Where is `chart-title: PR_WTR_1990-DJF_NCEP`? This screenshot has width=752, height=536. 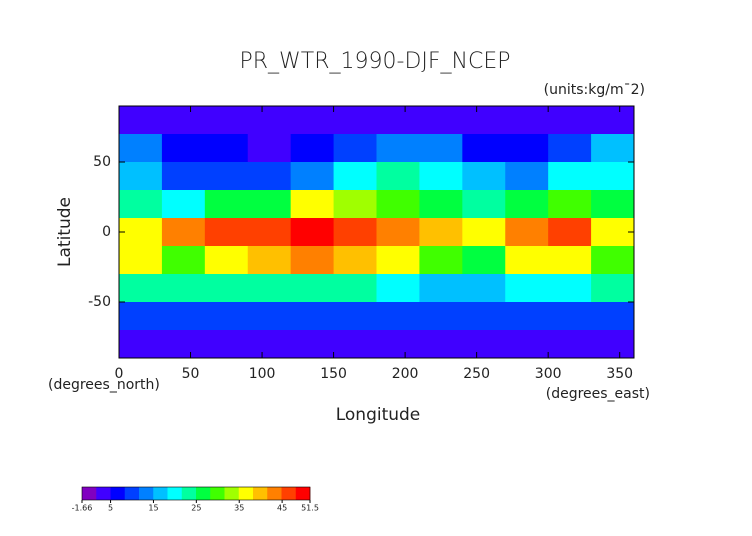 chart-title: PR_WTR_1990-DJF_NCEP is located at coordinates (374, 61).